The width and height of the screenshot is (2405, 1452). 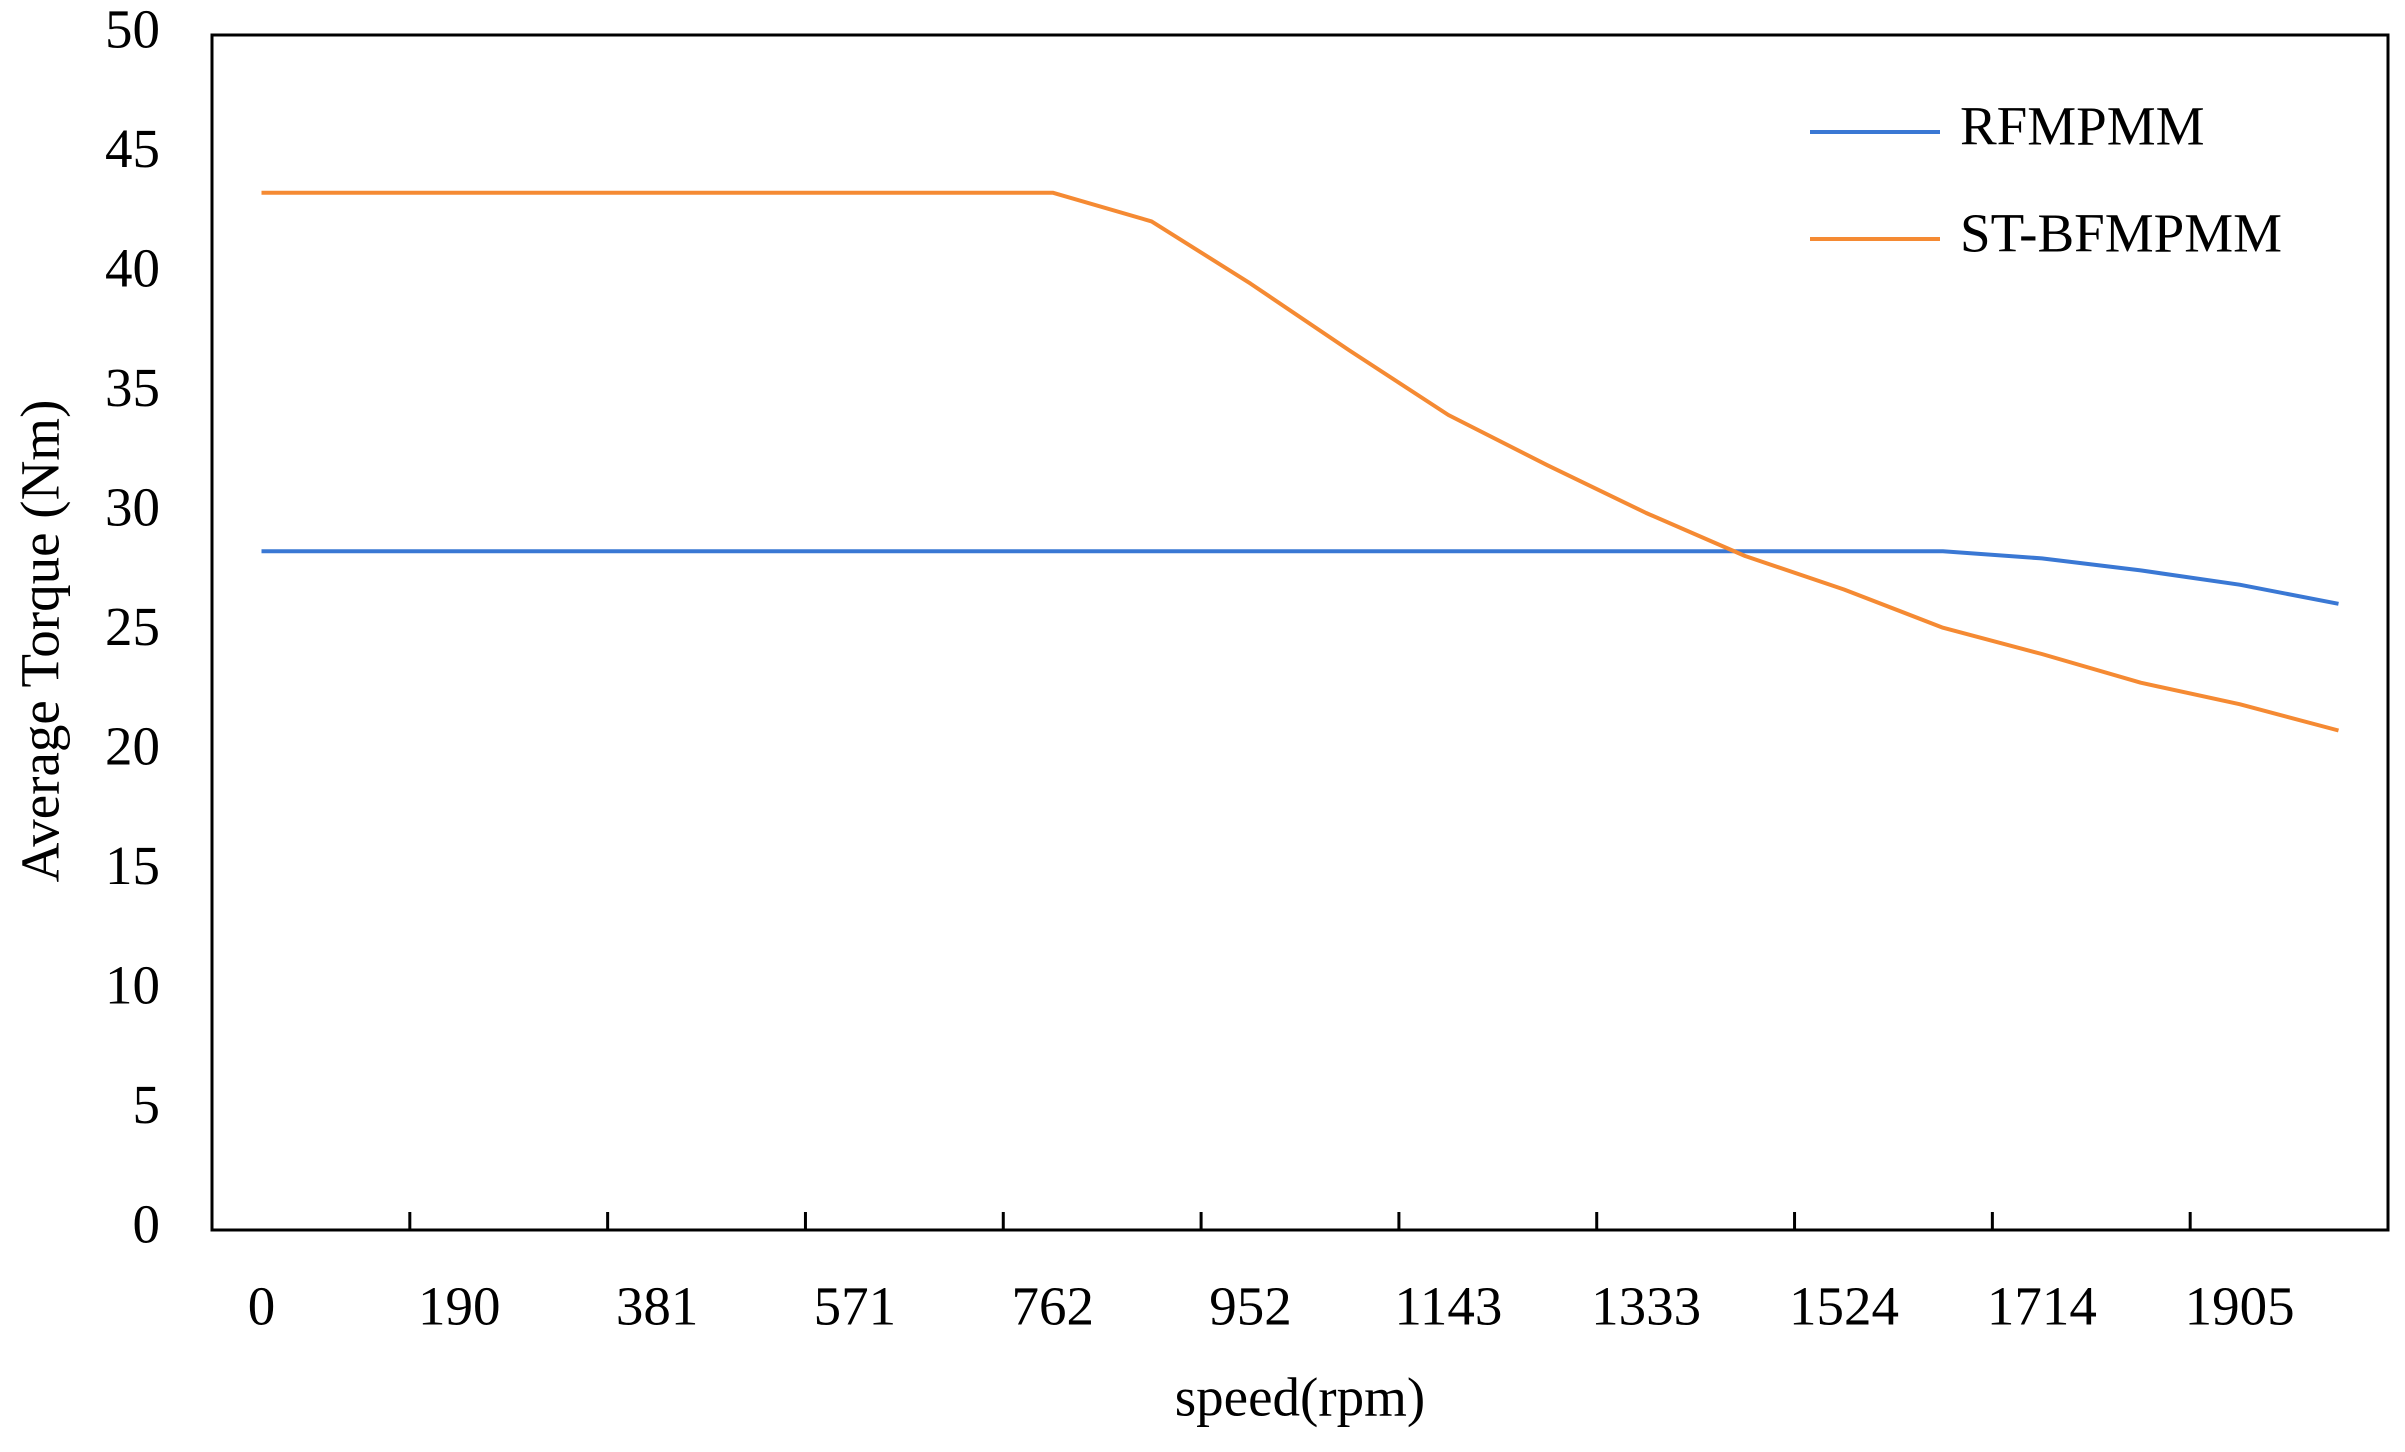 What do you see at coordinates (1448, 1306) in the screenshot?
I see `x-tick-label: 1143` at bounding box center [1448, 1306].